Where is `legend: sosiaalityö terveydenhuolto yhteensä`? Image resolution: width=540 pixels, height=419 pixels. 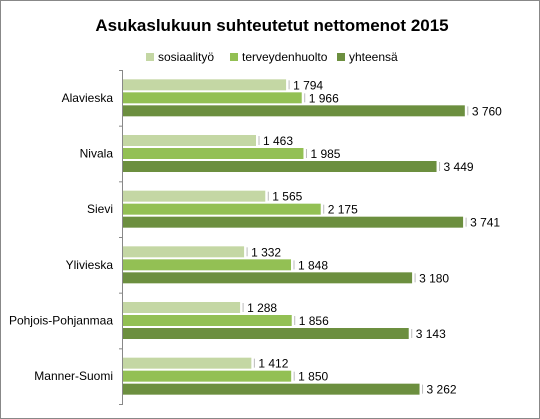
legend: sosiaalityö terveydenhuolto yhteensä is located at coordinates (272, 57).